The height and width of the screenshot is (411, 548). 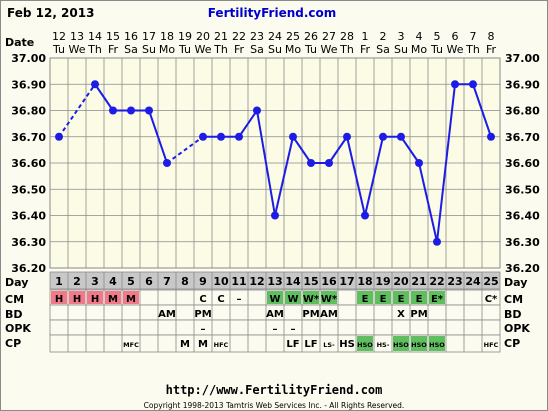 What do you see at coordinates (77, 281) in the screenshot?
I see `day-number: 2` at bounding box center [77, 281].